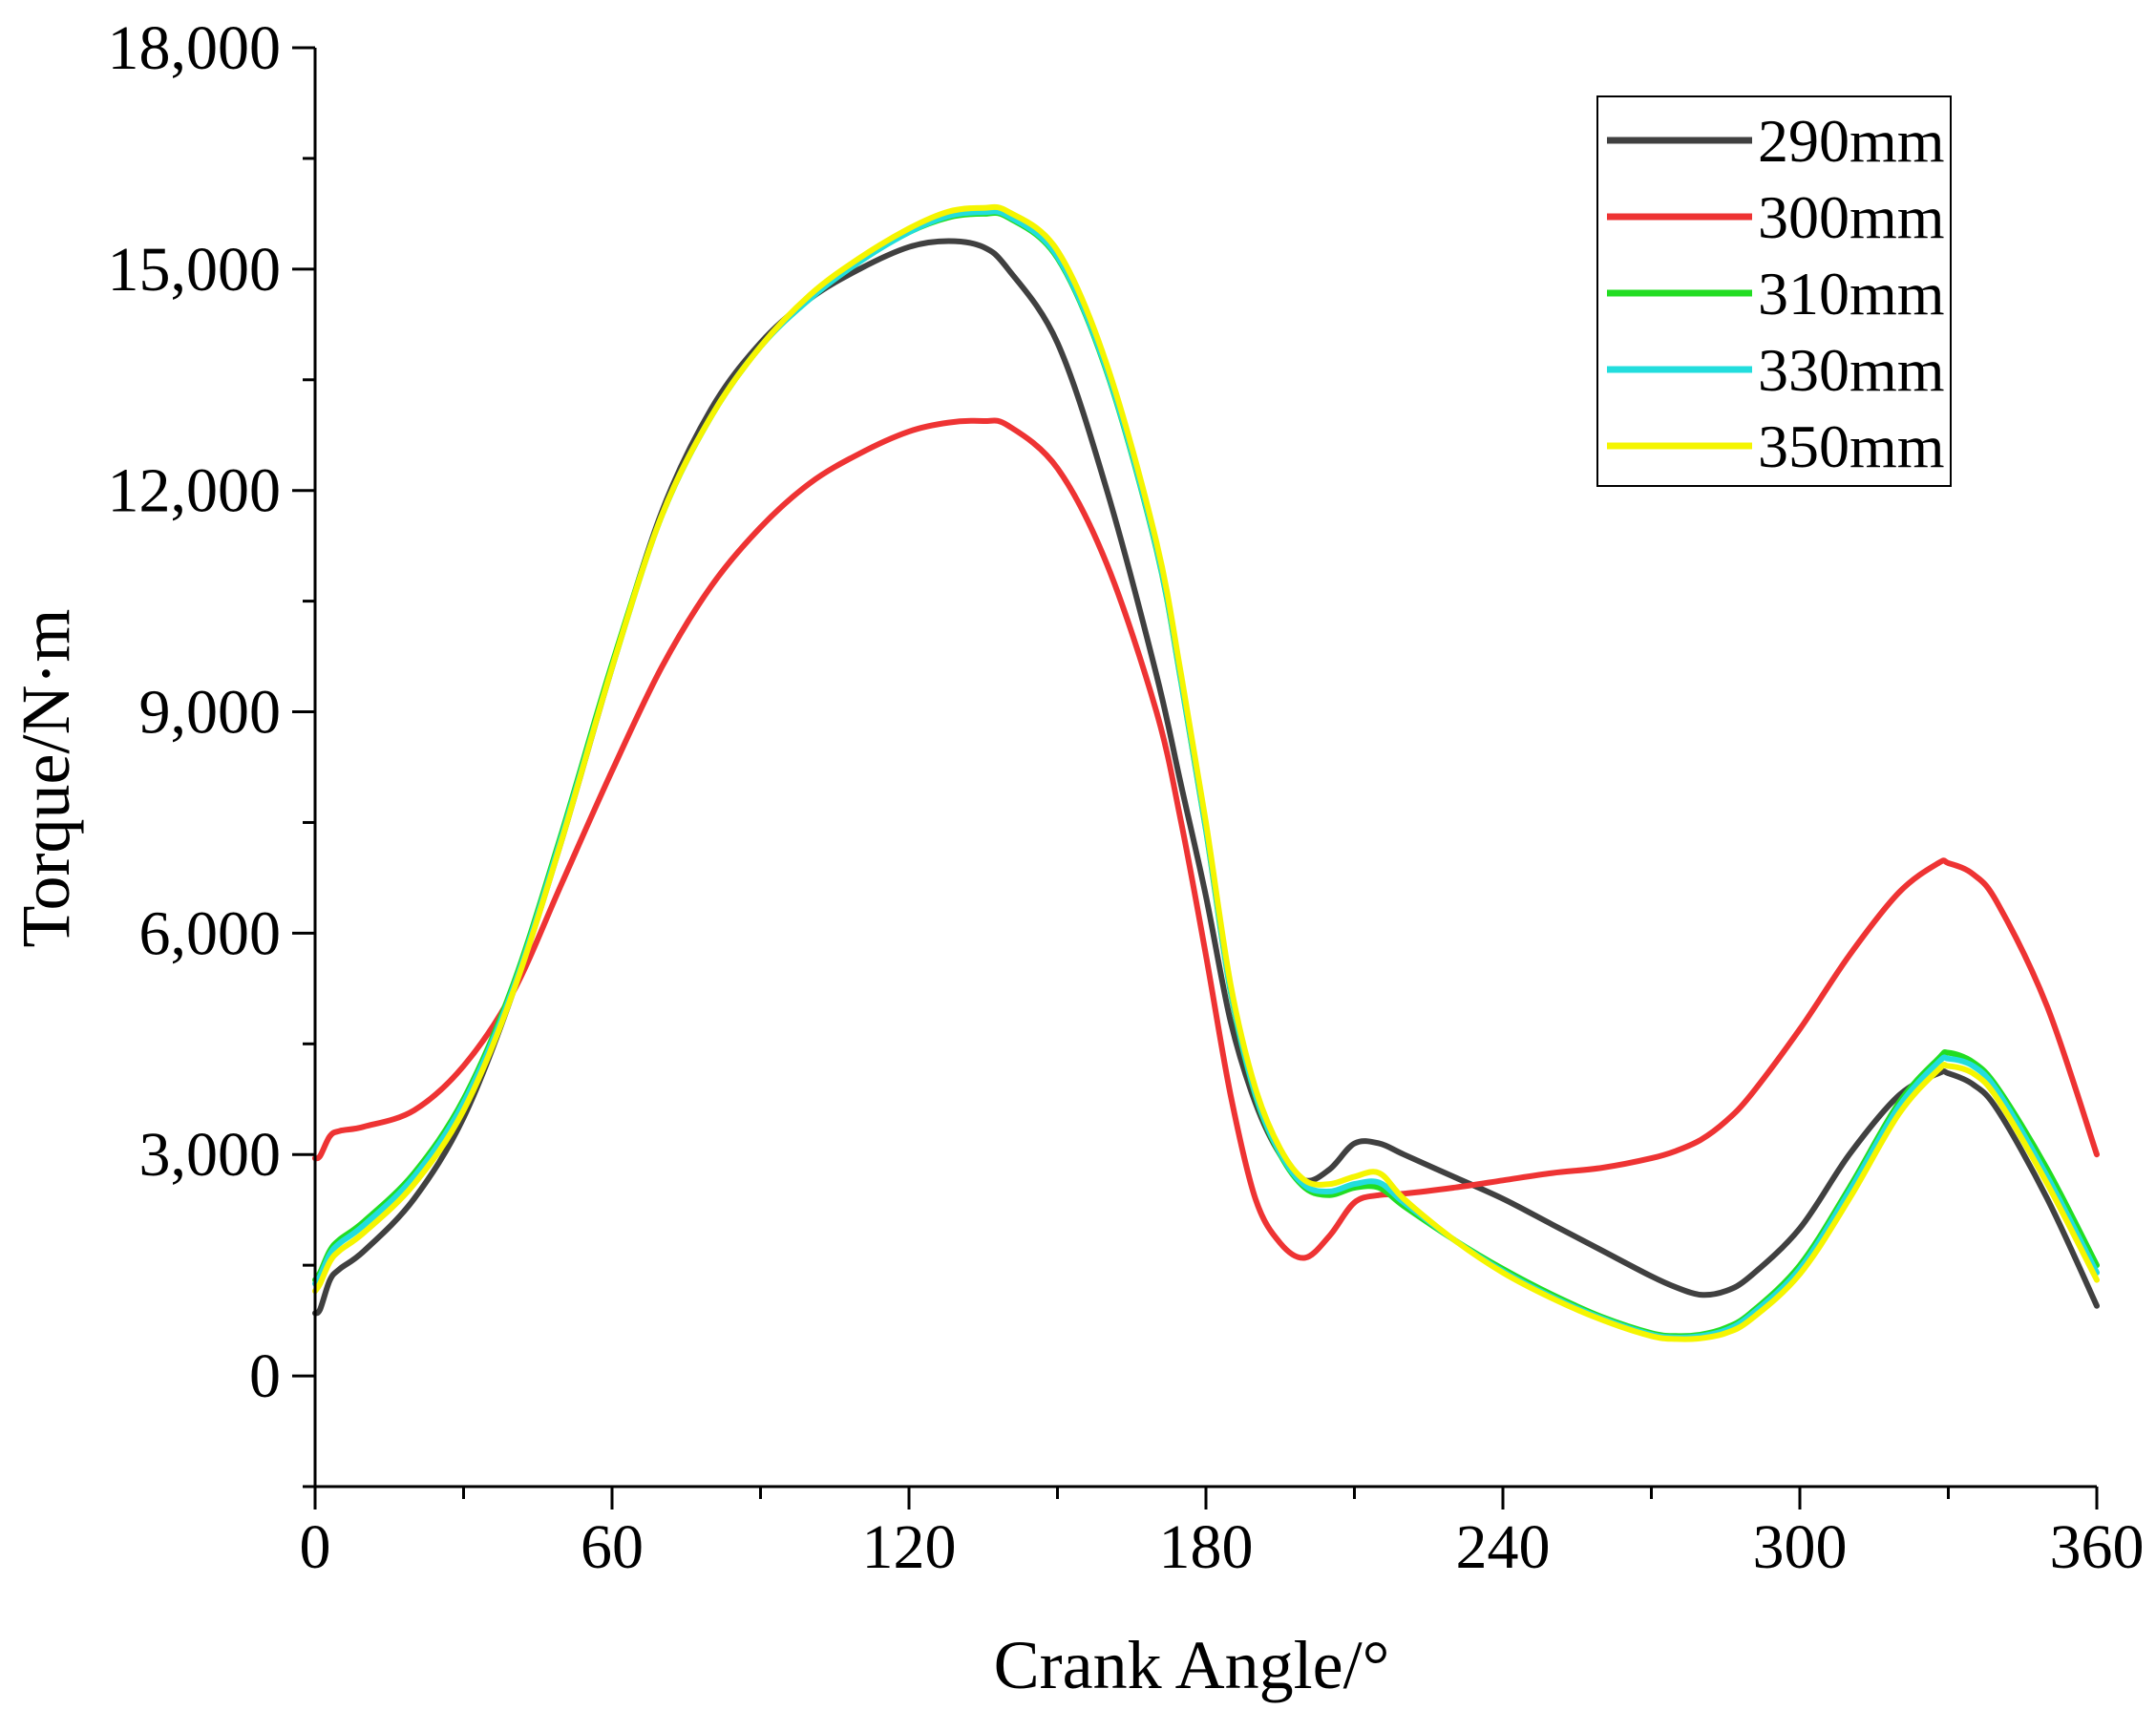 This screenshot has height=1731, width=2156. I want to click on x-tick-label: 120, so click(910, 1547).